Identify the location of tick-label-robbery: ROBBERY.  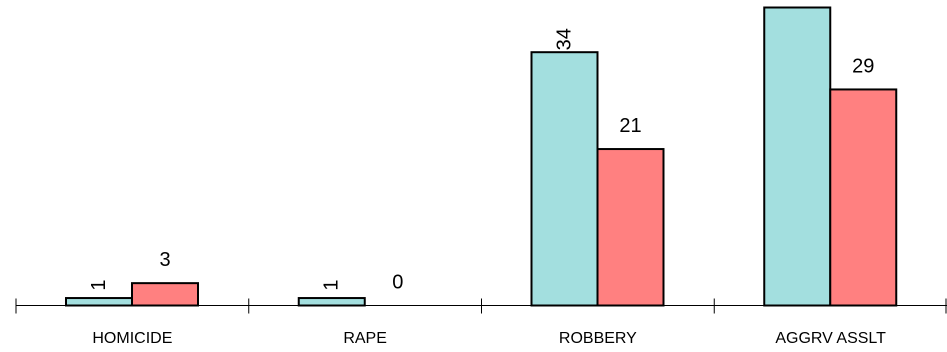
(598, 338).